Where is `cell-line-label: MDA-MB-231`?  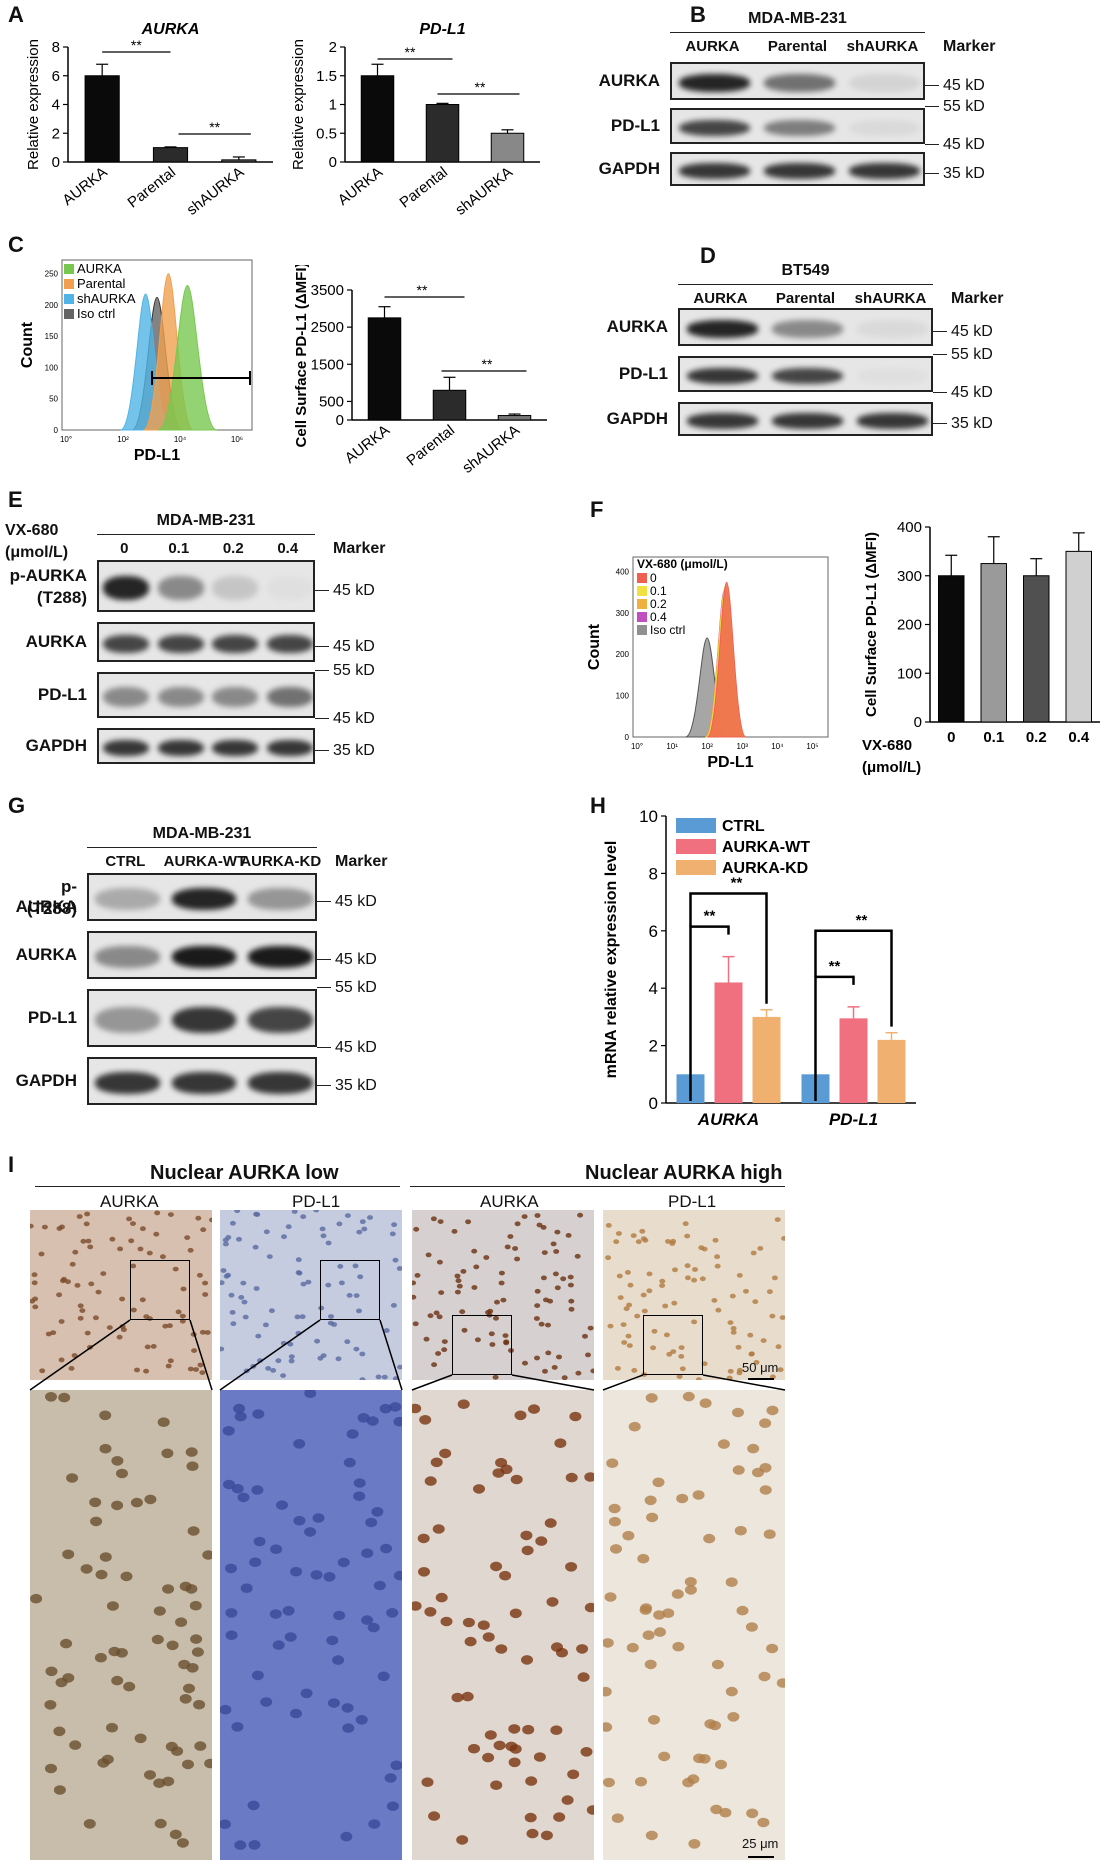
cell-line-label: MDA-MB-231 is located at coordinates (797, 18).